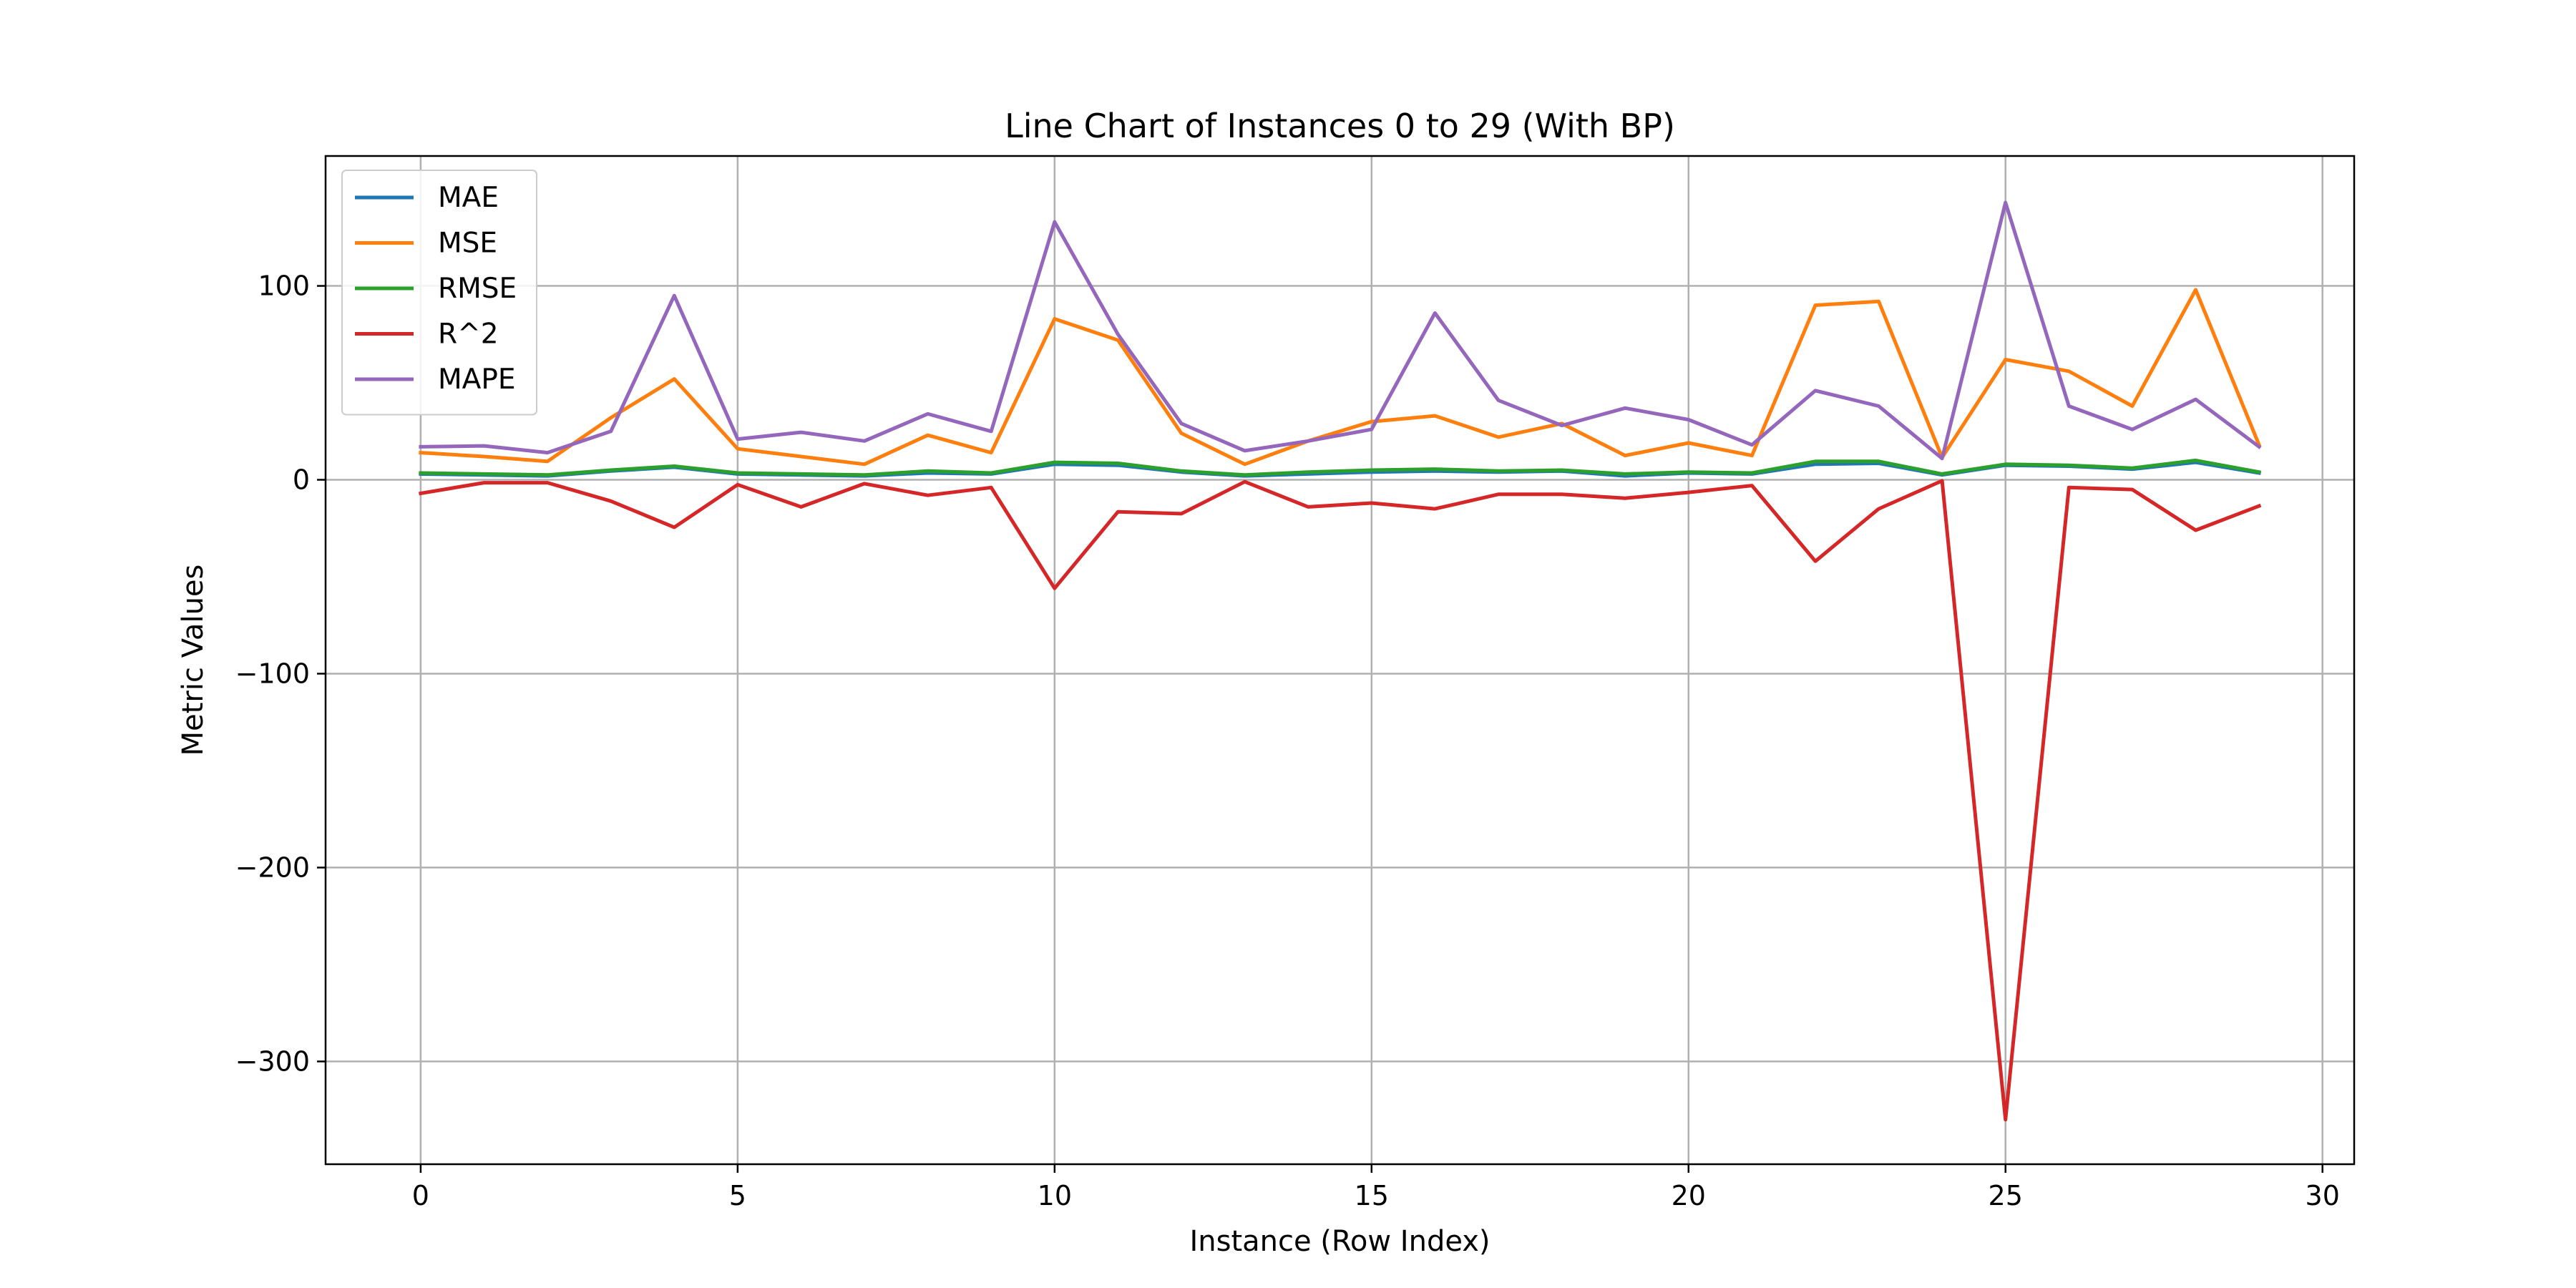 This screenshot has height=1288, width=2576. I want to click on x-tick-label: 25, so click(2006, 1195).